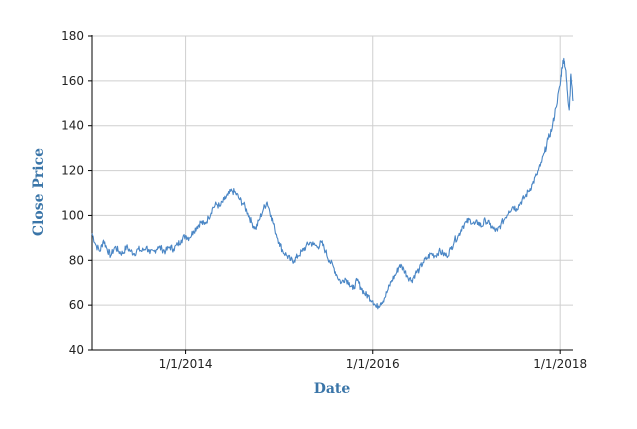  Describe the element at coordinates (373, 364) in the screenshot. I see `x-tick-label: 1/1/2016` at that location.